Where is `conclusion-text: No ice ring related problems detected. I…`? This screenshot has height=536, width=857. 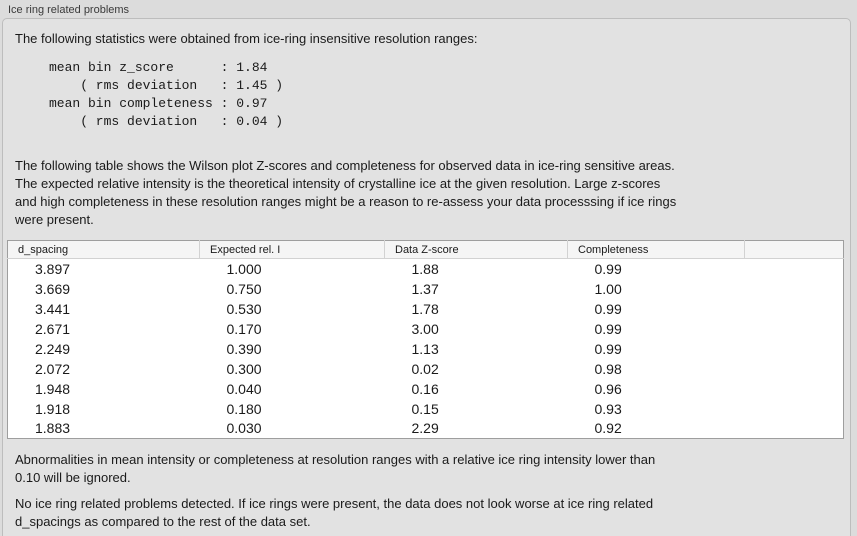
conclusion-text: No ice ring related problems detected. I… is located at coordinates (430, 513).